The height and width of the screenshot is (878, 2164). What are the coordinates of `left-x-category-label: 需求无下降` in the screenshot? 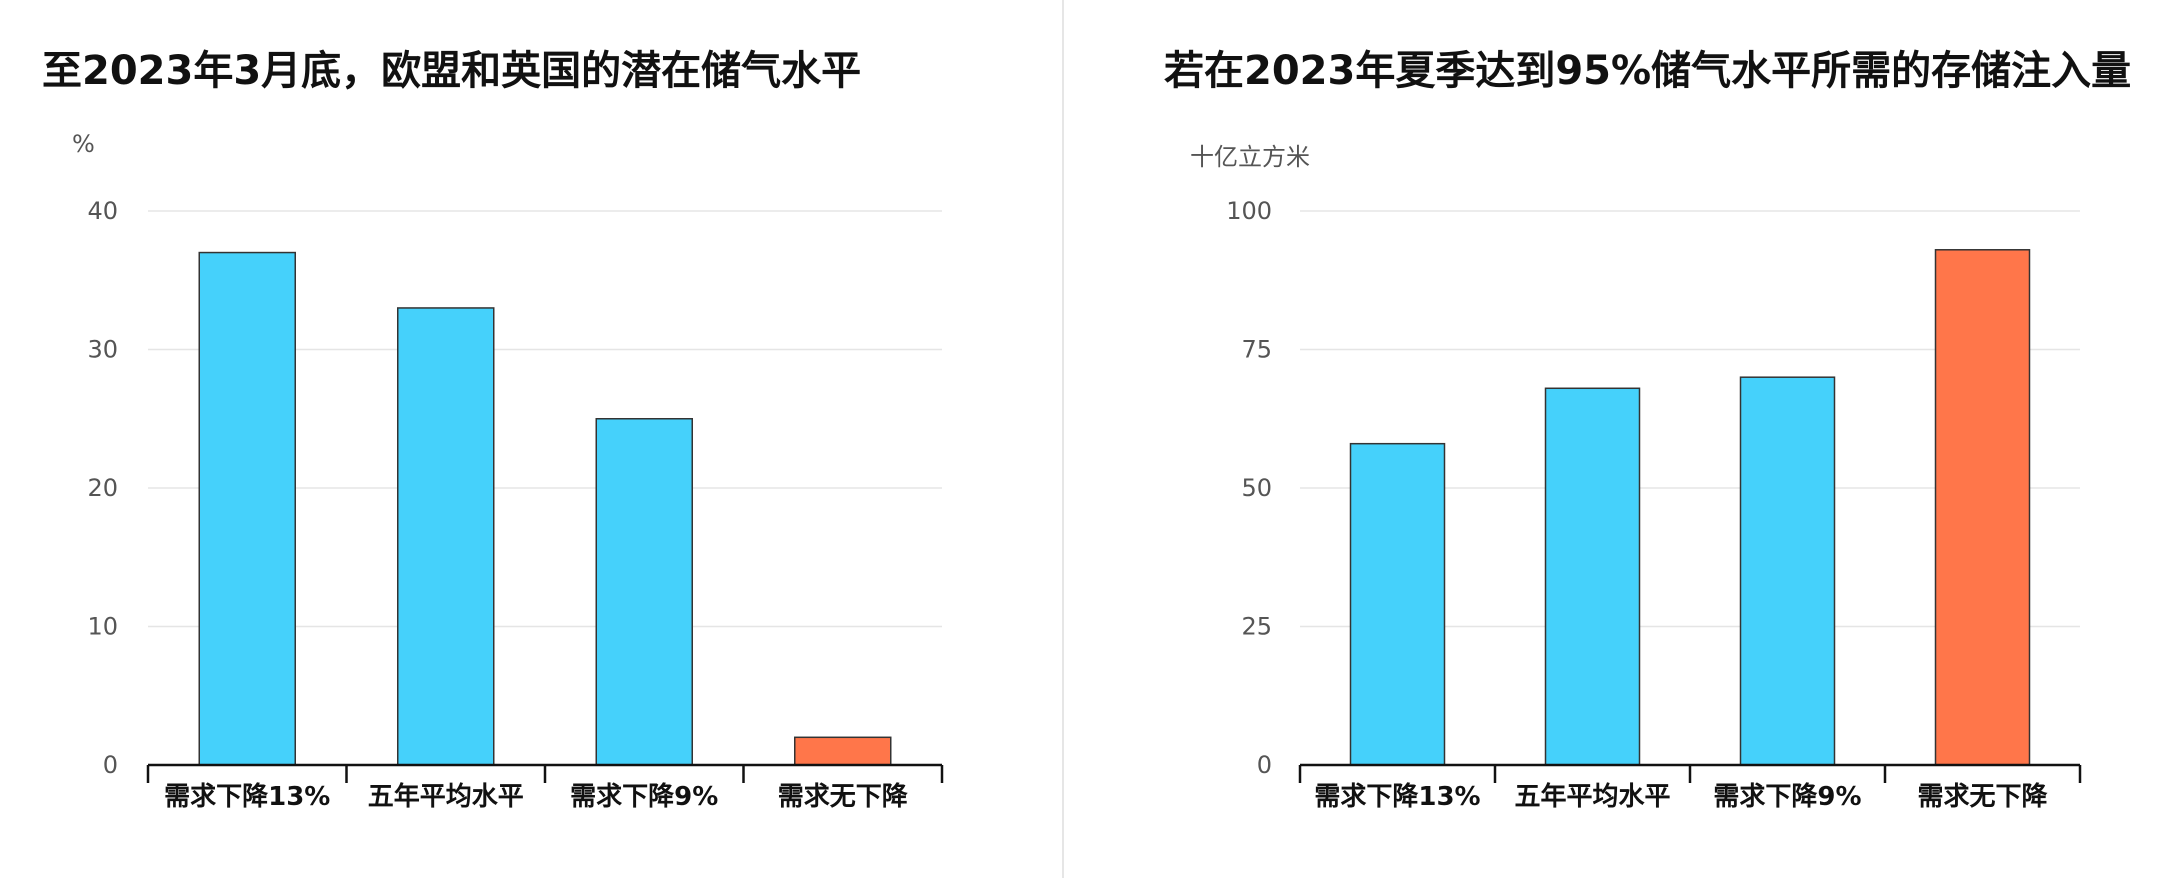 It's located at (843, 797).